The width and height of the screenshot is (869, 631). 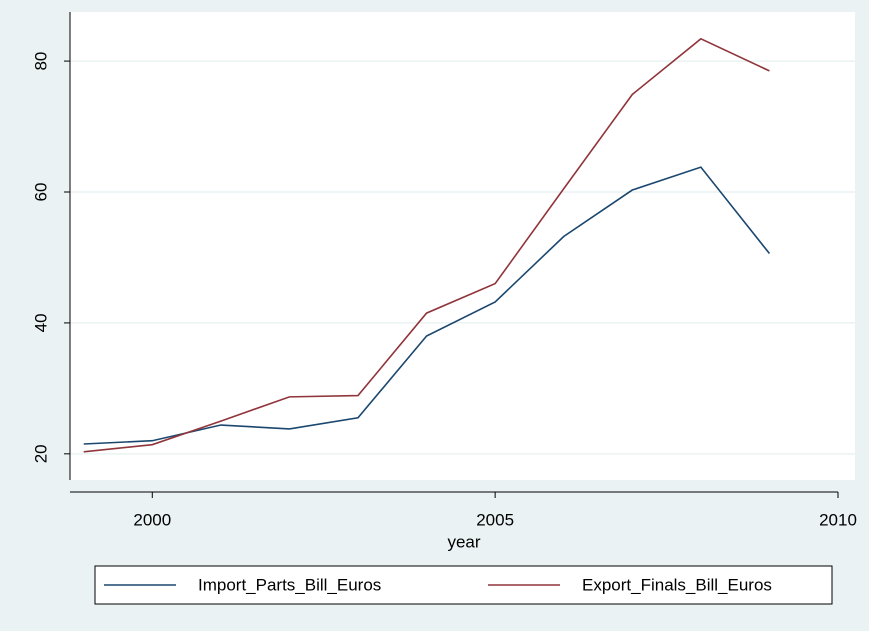 I want to click on legend, so click(x=463, y=585).